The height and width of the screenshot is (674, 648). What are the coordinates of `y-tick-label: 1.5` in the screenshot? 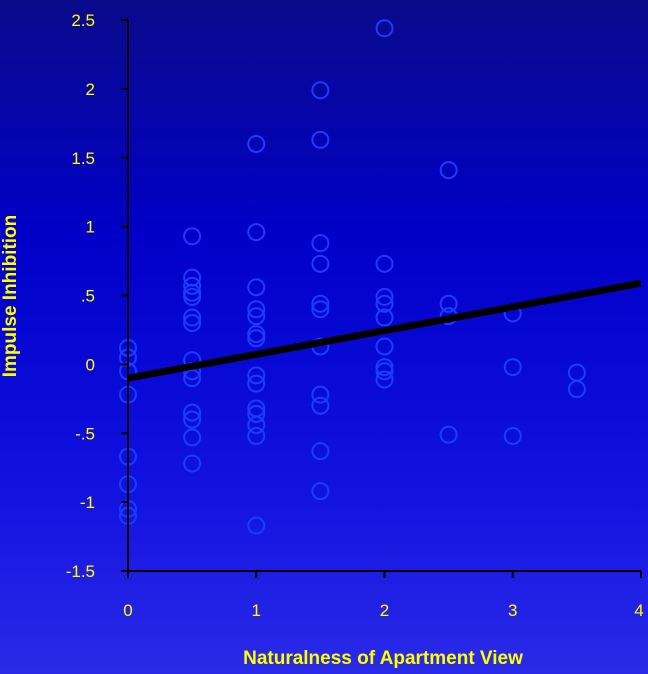 It's located at (83, 158).